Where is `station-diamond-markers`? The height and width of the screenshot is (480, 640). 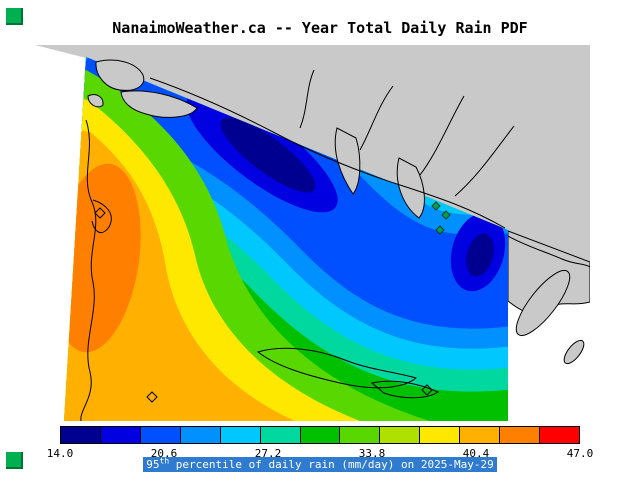 station-diamond-markers is located at coordinates (441, 218).